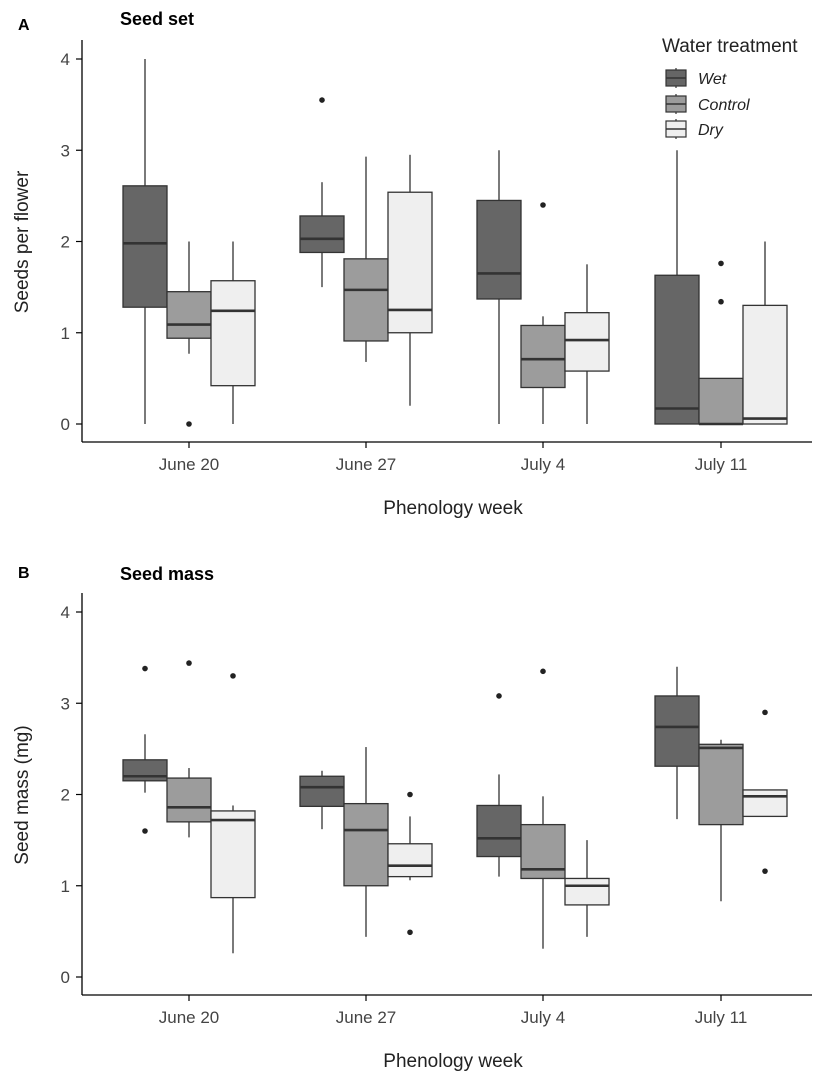 This screenshot has width=820, height=1079. Describe the element at coordinates (65, 424) in the screenshot. I see `seed-set-y-tick-label: 0` at that location.